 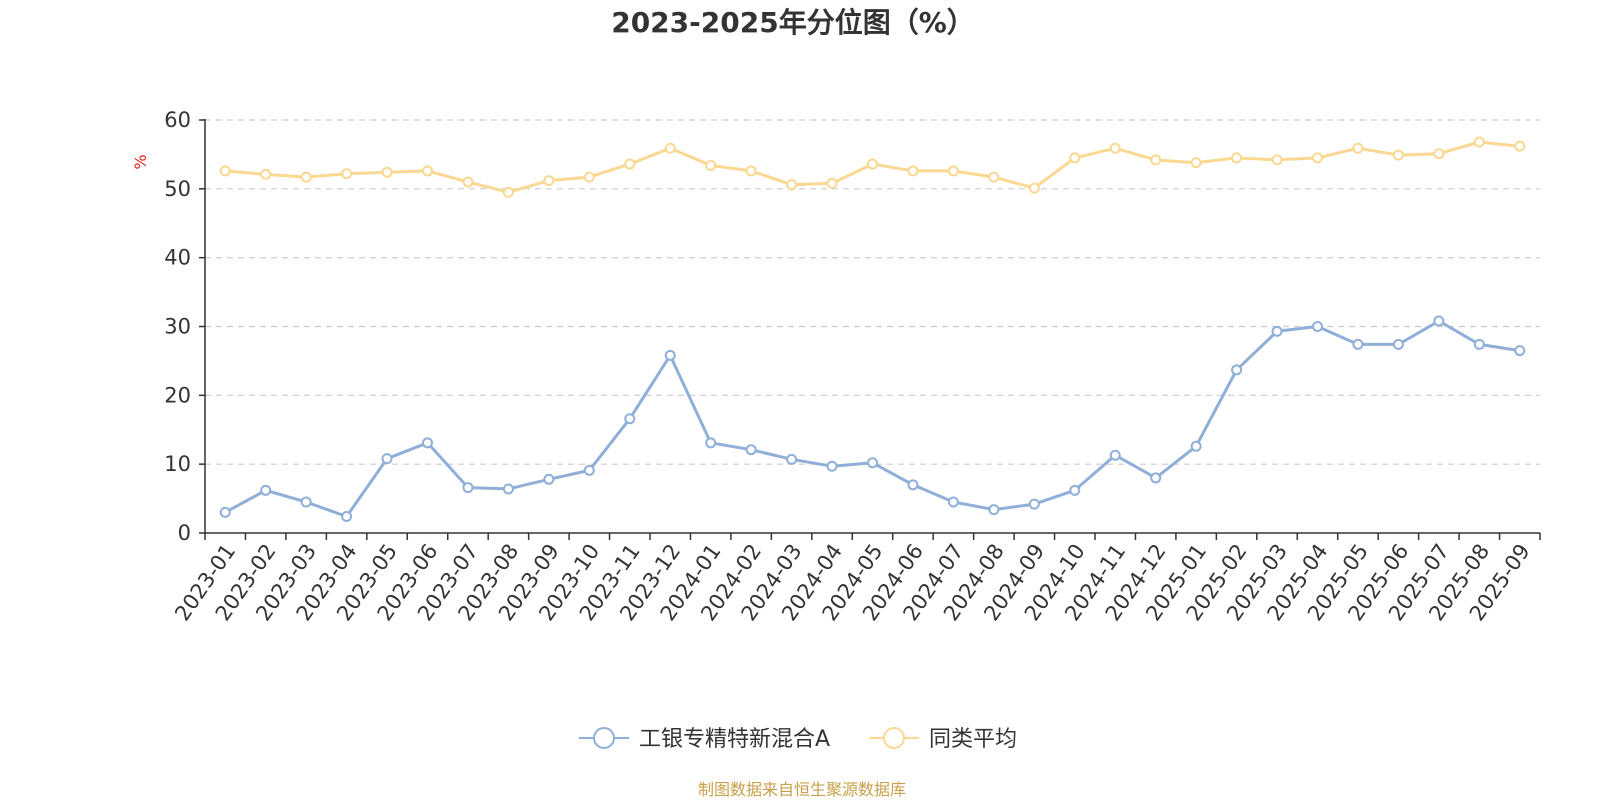 What do you see at coordinates (734, 739) in the screenshot?
I see `legend-label-series-1: 工银专精特新混合A` at bounding box center [734, 739].